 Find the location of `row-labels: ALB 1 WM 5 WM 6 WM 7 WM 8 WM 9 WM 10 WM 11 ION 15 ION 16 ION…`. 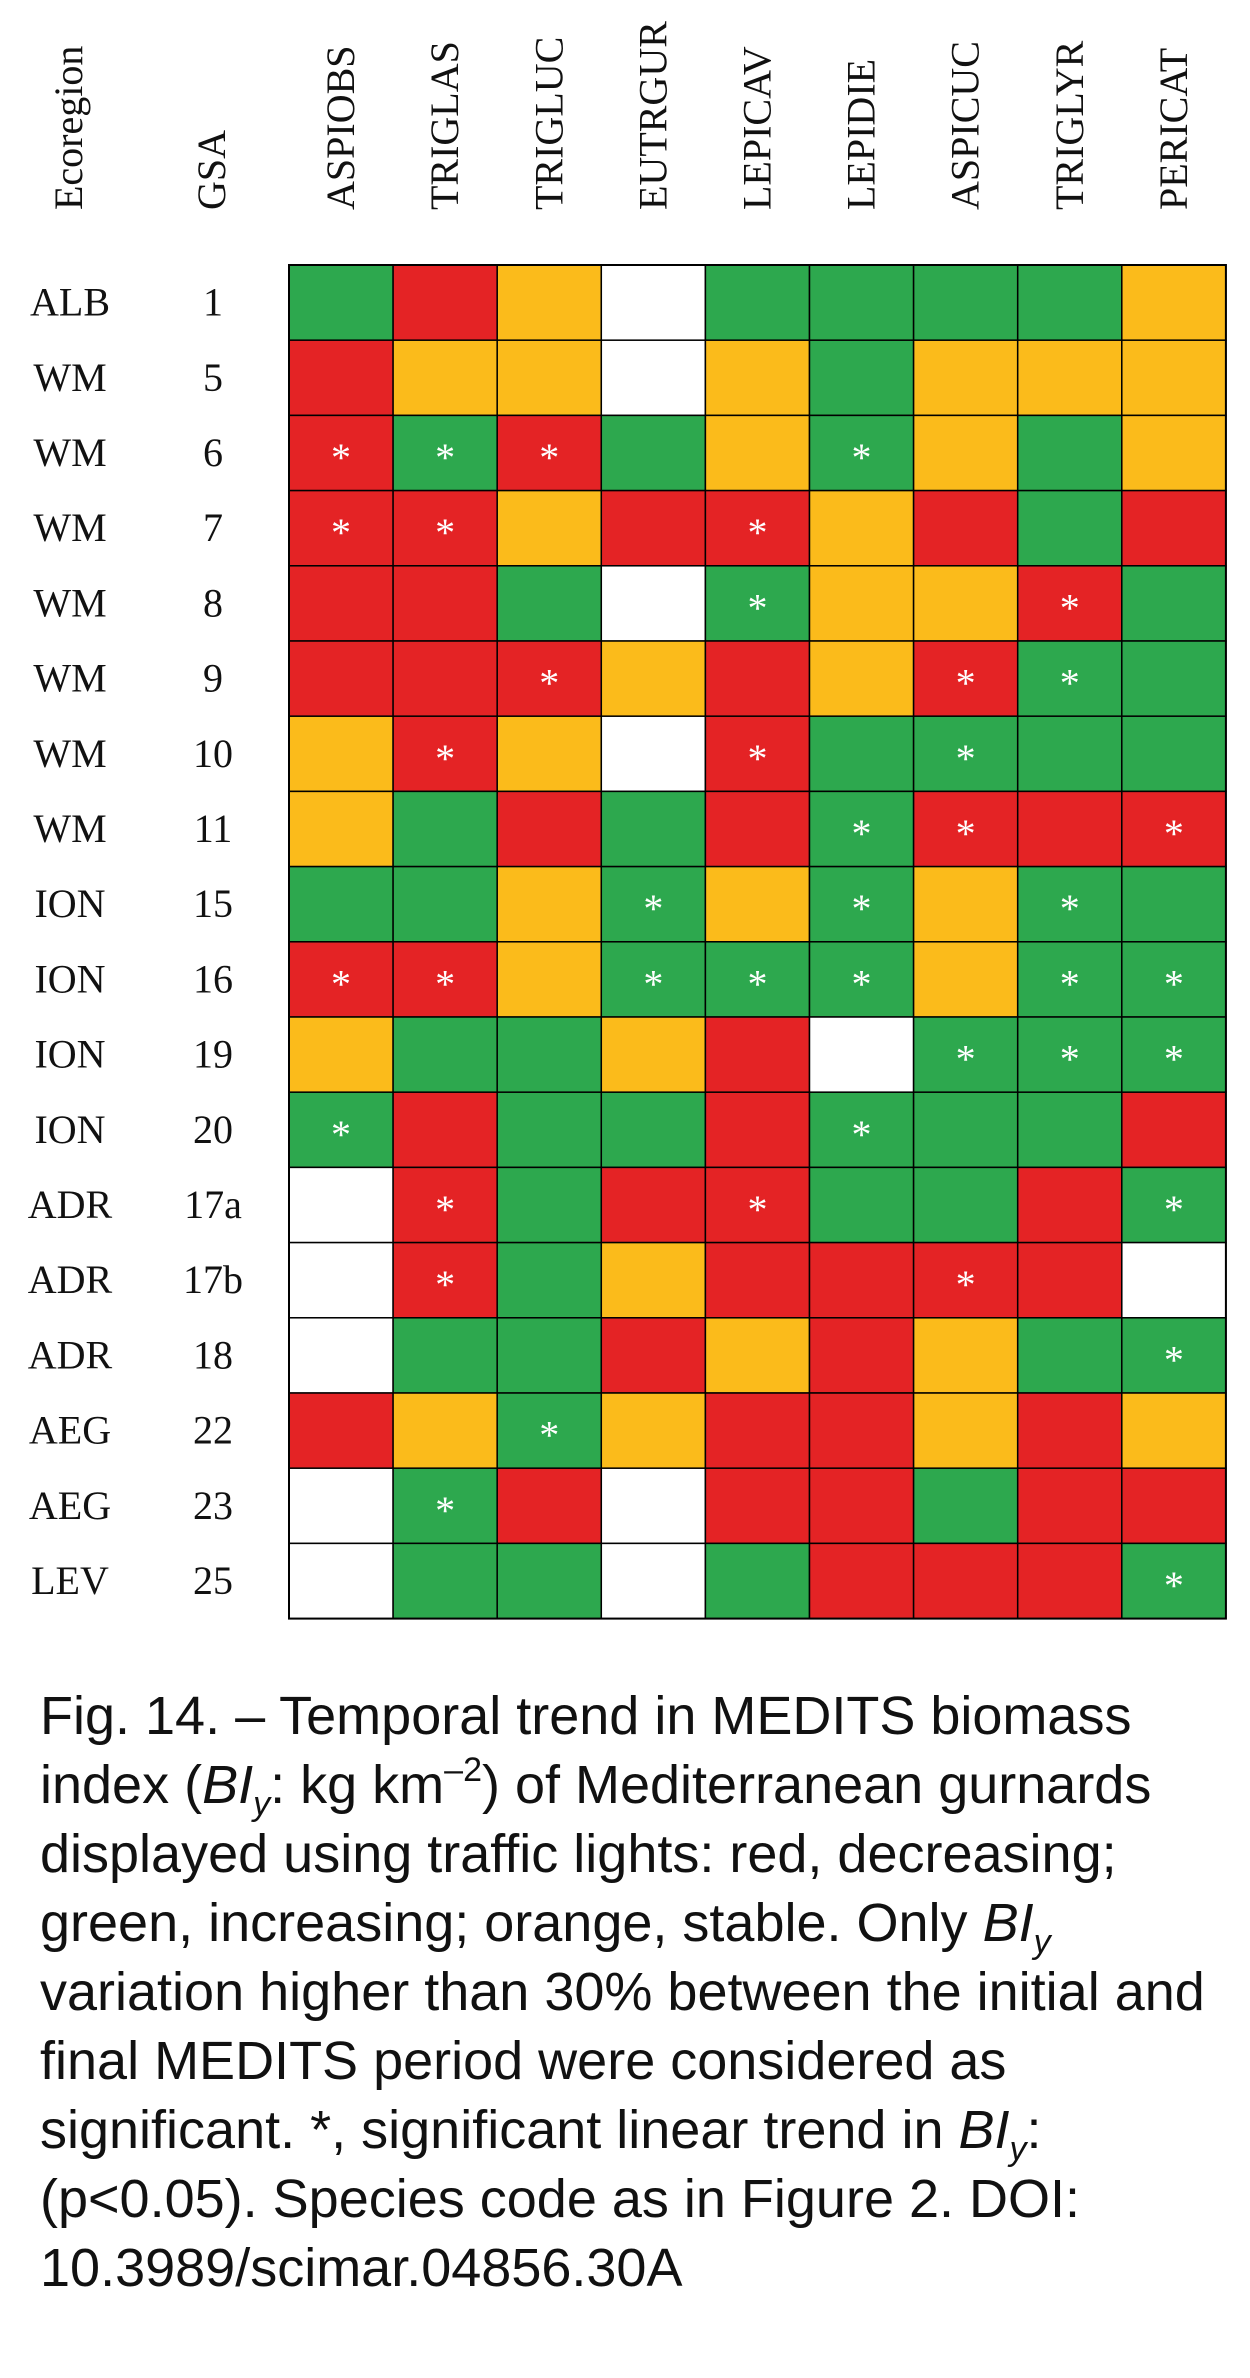

row-labels: ALB 1 WM 5 WM 6 WM 7 WM 8 WM 9 WM 10 WM 11 ION 15 ION 16 ION… is located at coordinates (135, 941).